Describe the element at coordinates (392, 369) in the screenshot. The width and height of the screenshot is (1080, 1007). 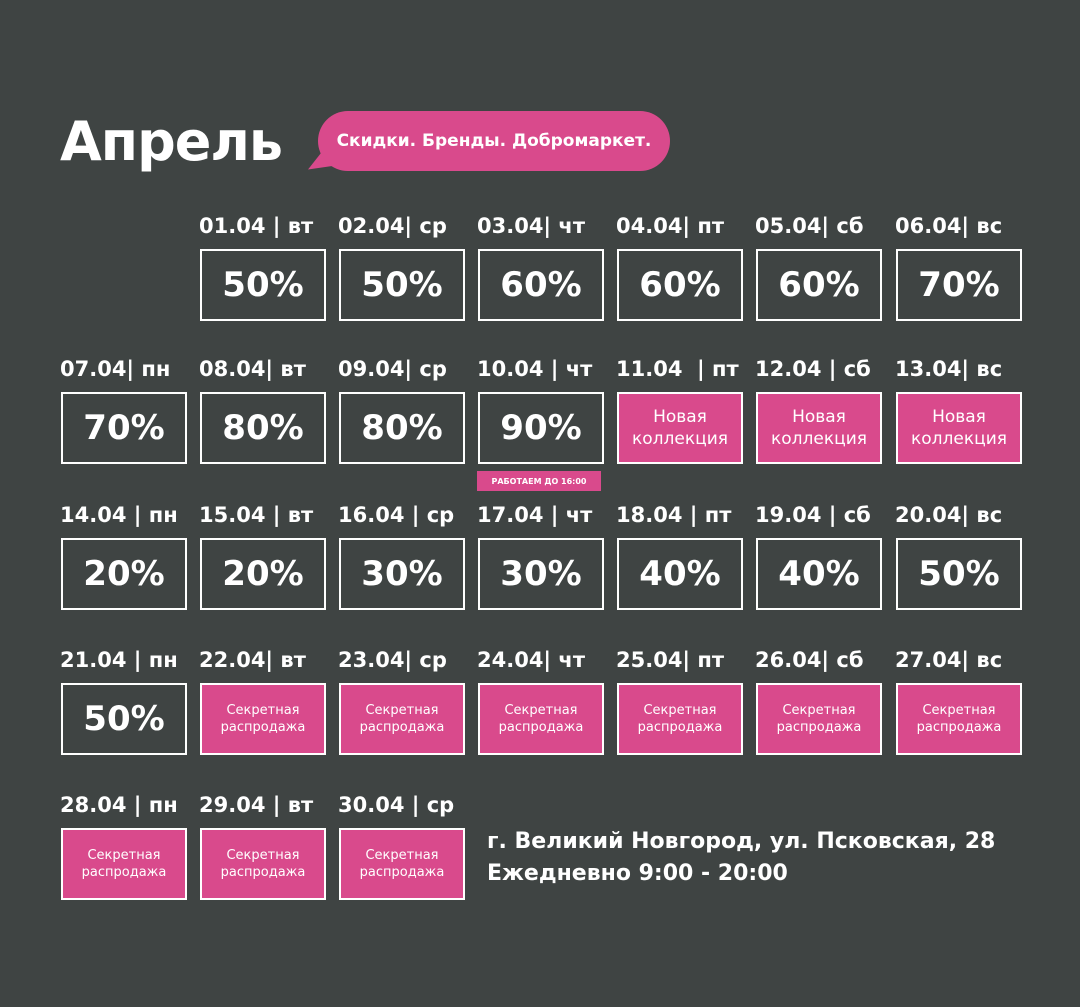
I see `day-date: 09.04| ср` at that location.